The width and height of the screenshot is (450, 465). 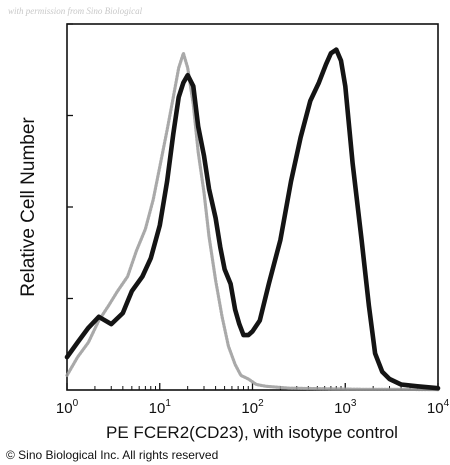 What do you see at coordinates (252, 407) in the screenshot?
I see `x-tick-label: 10²` at bounding box center [252, 407].